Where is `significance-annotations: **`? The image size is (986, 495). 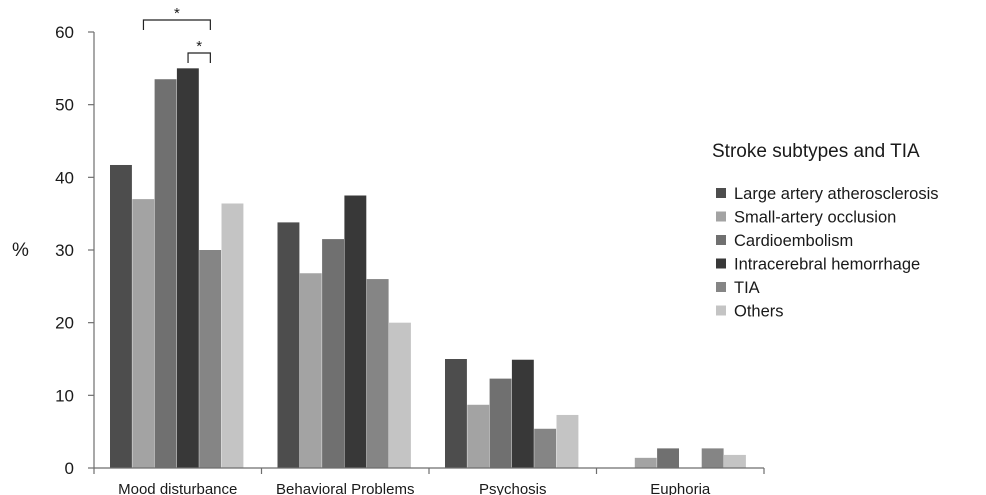
significance-annotations: ** is located at coordinates (176, 34).